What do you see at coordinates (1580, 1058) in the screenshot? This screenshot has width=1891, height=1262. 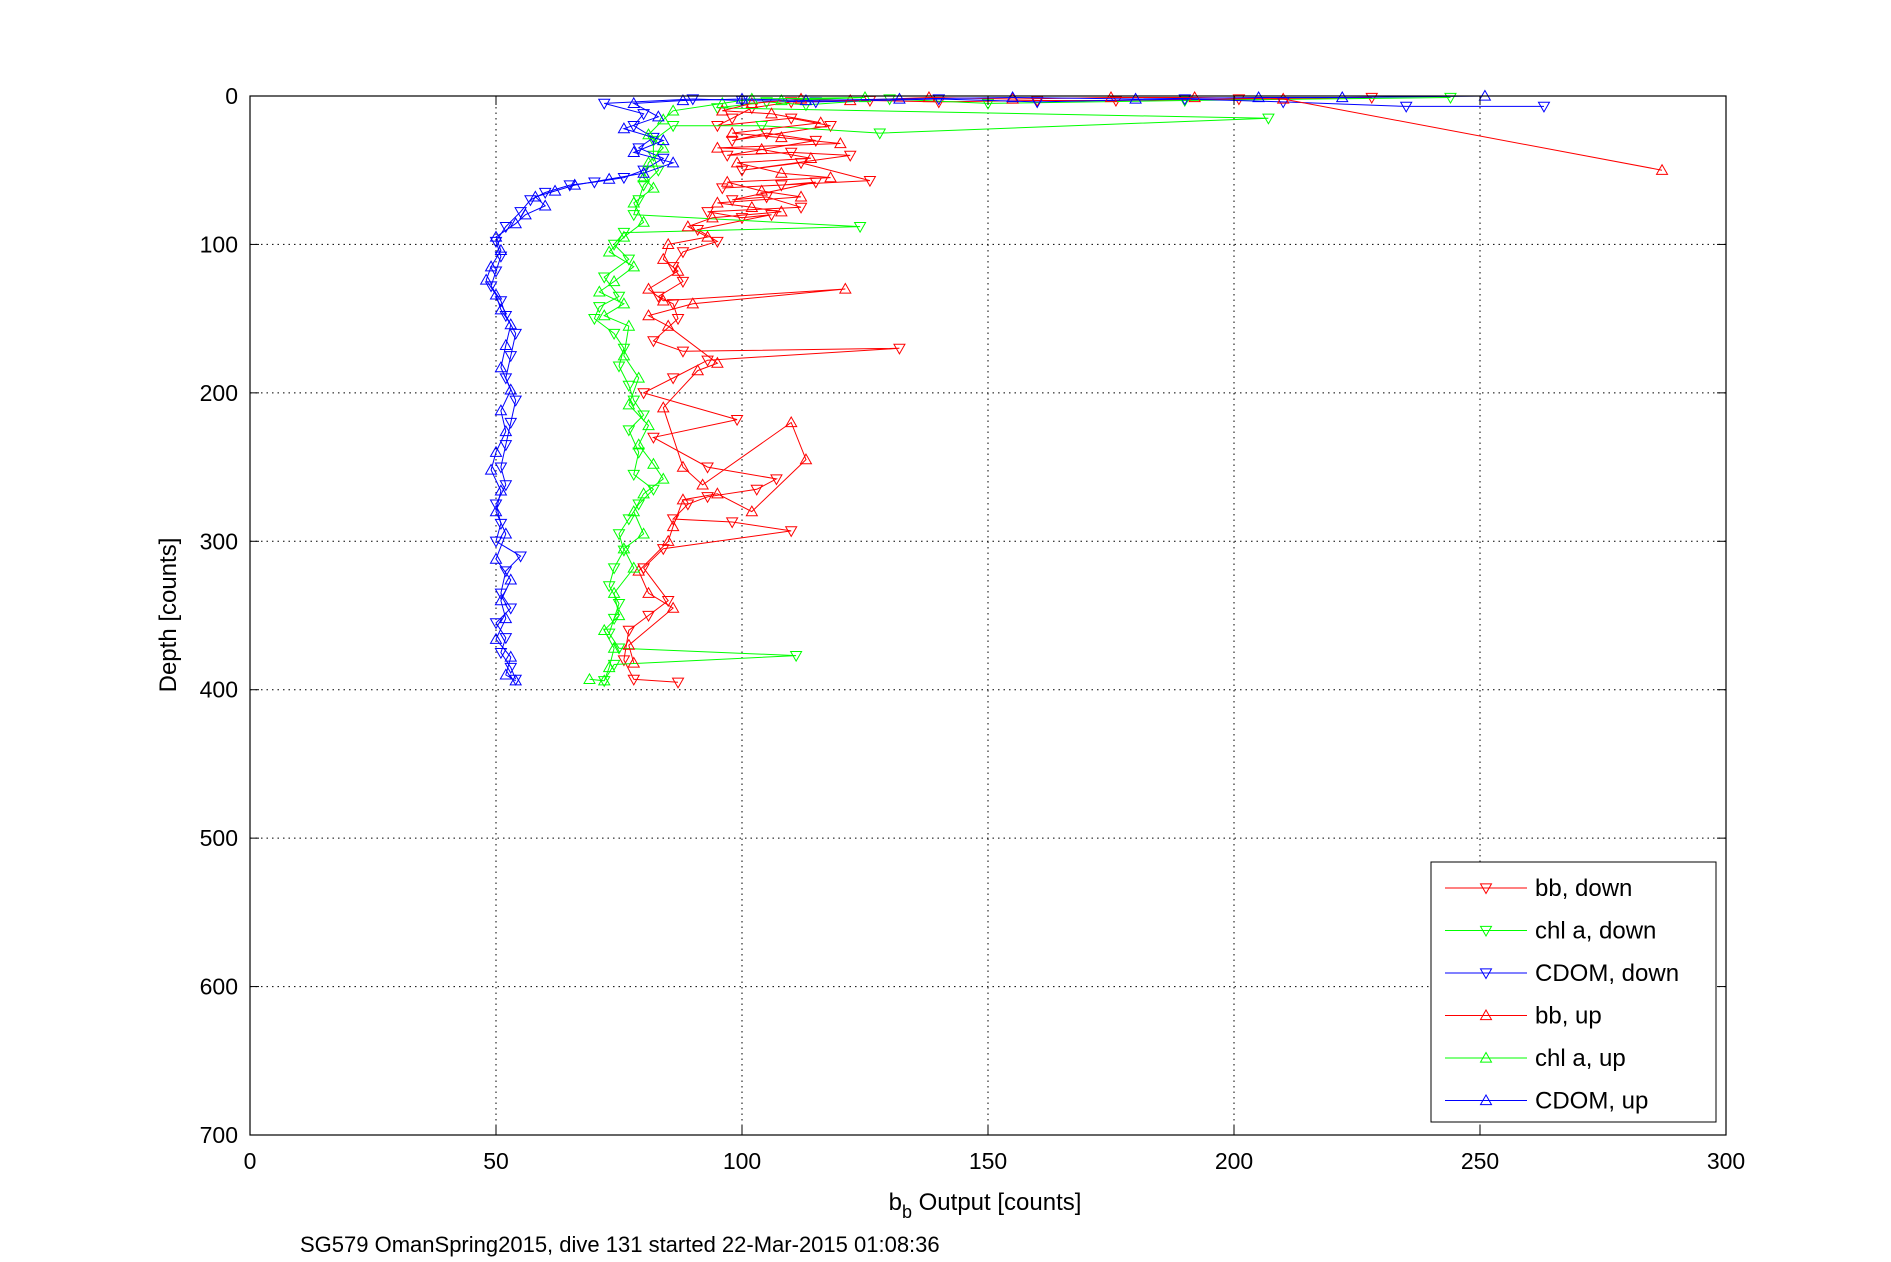 I see `legend-label: chl a, up` at bounding box center [1580, 1058].